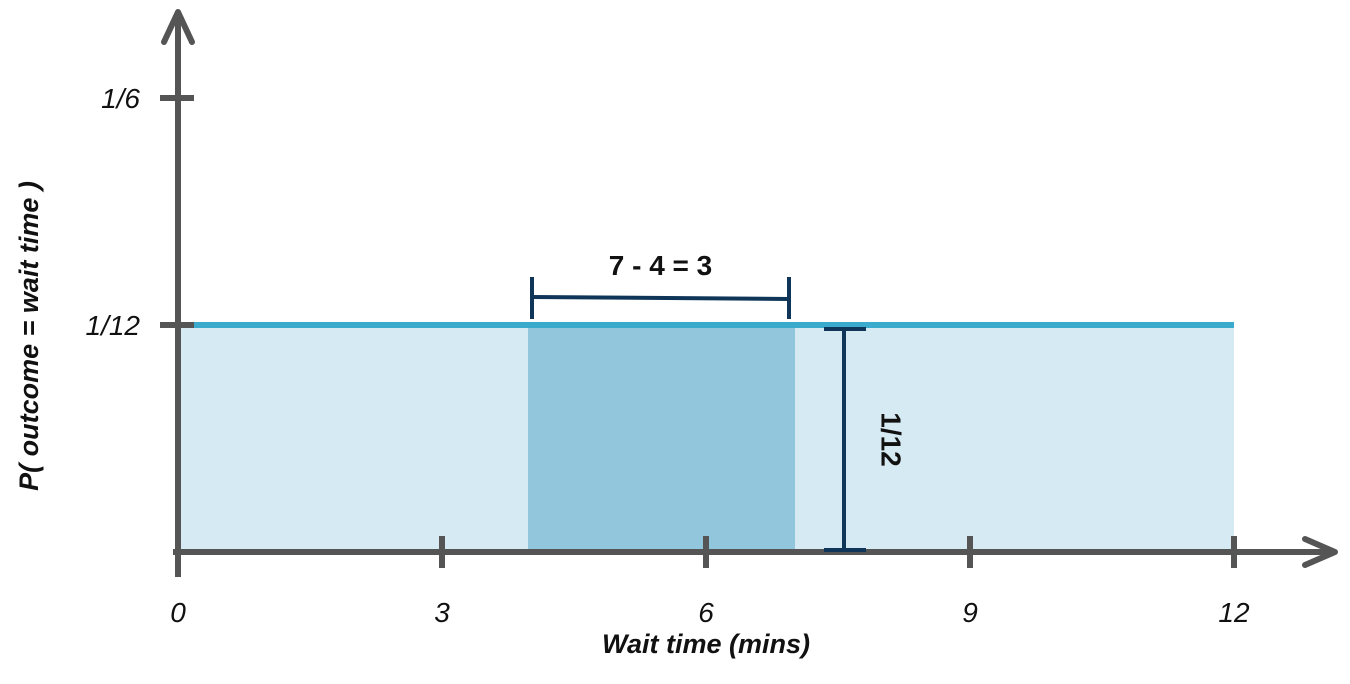 The width and height of the screenshot is (1350, 684). I want to click on width-annotation: 7 - 4 = 3, so click(660, 284).